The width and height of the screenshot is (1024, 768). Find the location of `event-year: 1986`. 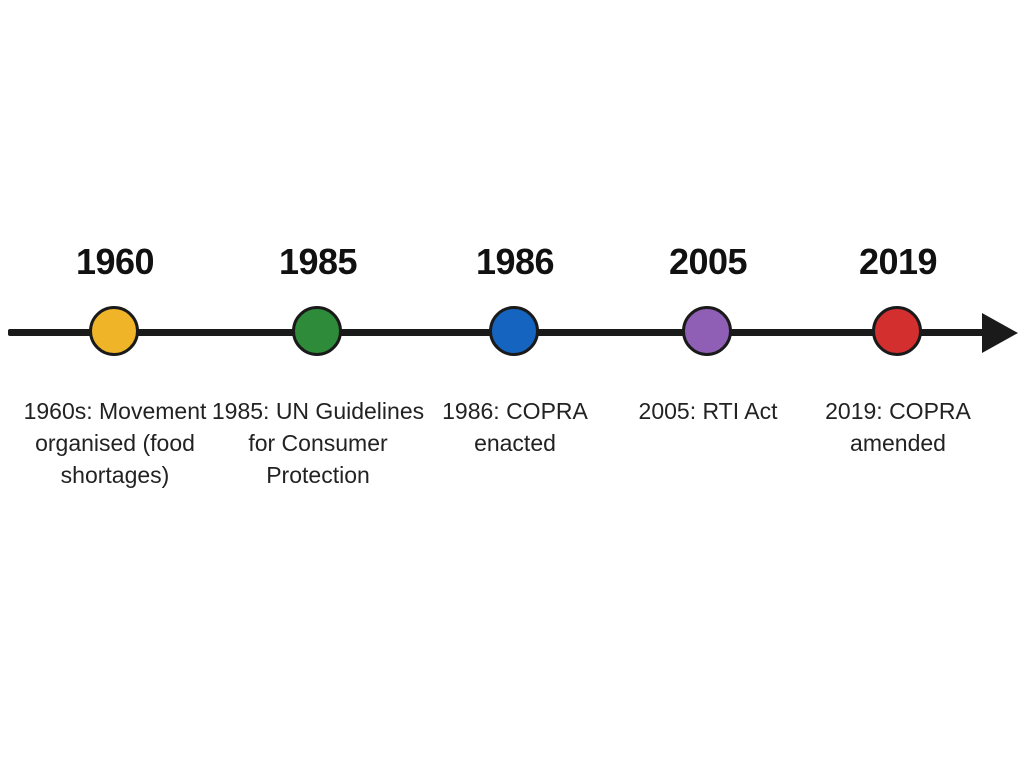

event-year: 1986 is located at coordinates (515, 261).